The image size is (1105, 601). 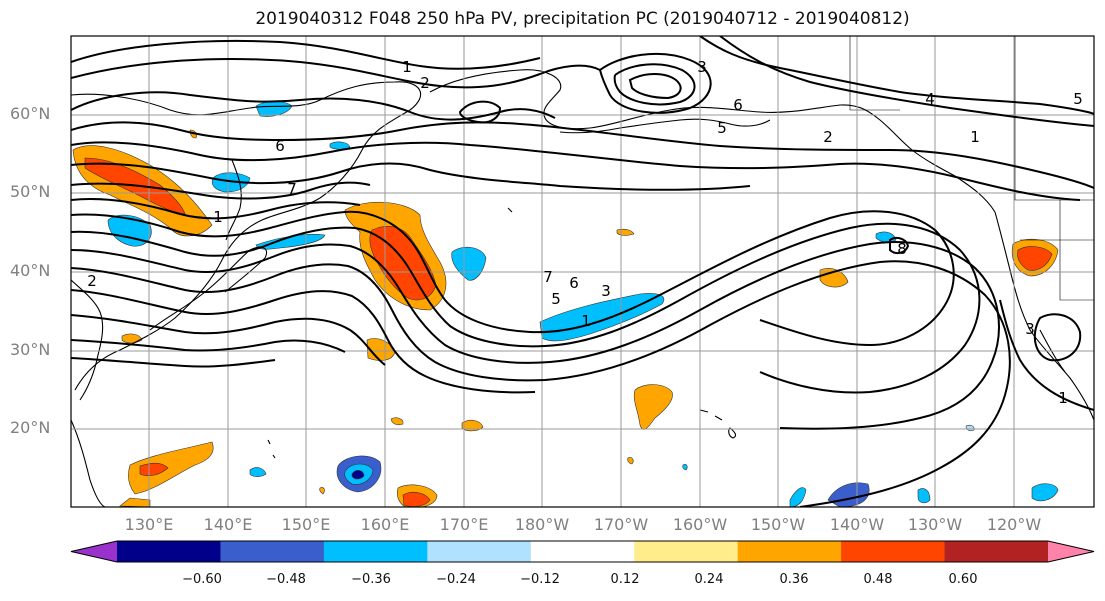 What do you see at coordinates (621, 524) in the screenshot?
I see `lon-label: 170°W` at bounding box center [621, 524].